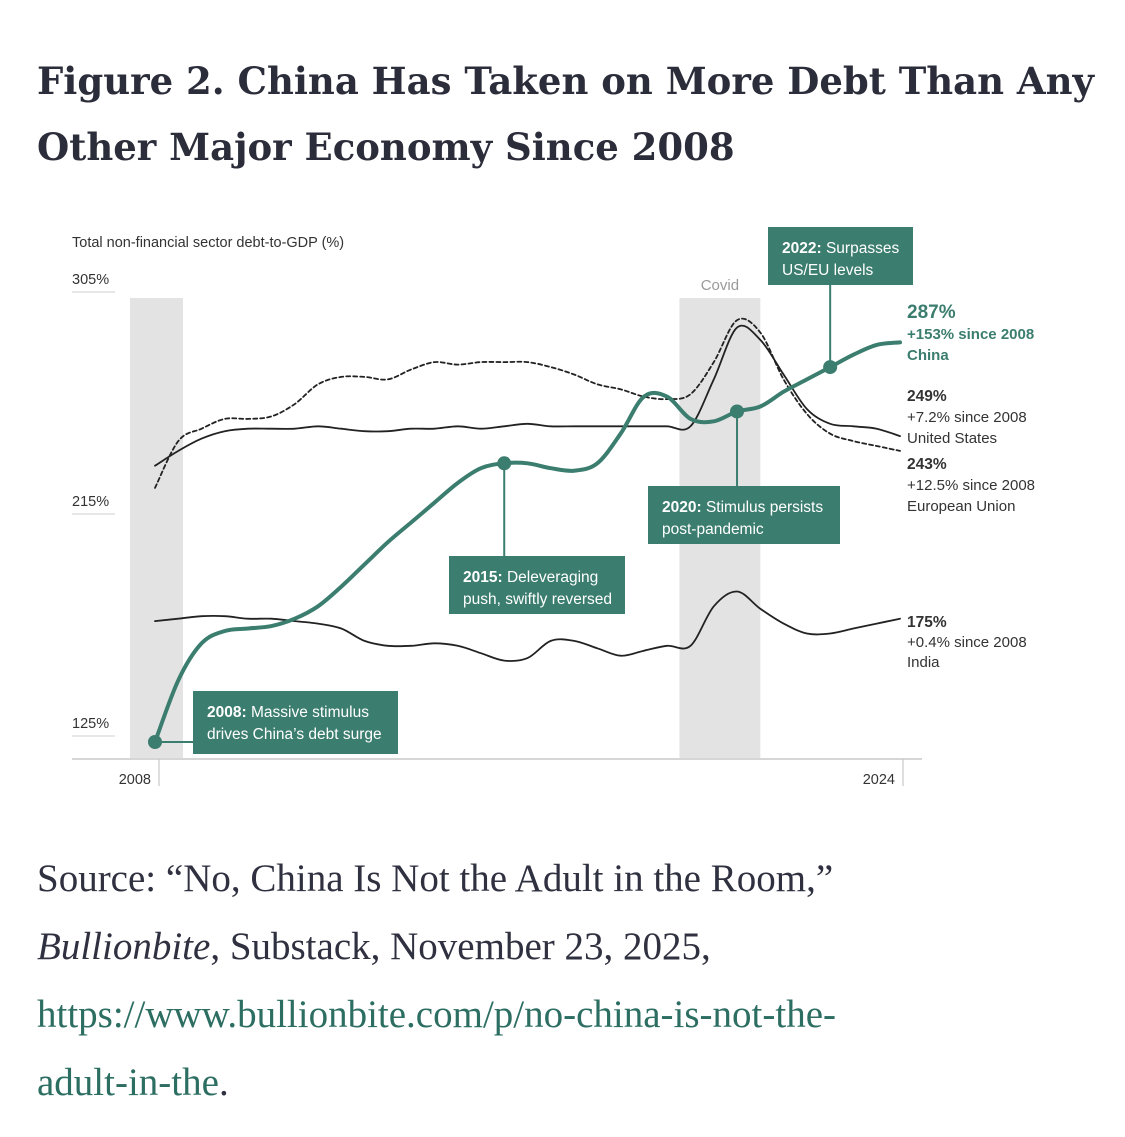 Image resolution: width=1125 pixels, height=1137 pixels. What do you see at coordinates (967, 642) in the screenshot?
I see `end-label-change-india: +0.4% since 2008` at bounding box center [967, 642].